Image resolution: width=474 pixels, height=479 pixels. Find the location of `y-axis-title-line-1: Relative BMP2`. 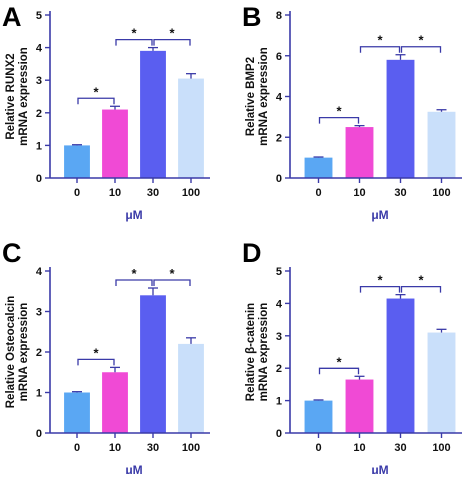

y-axis-title-line-1: Relative BMP2 is located at coordinates (251, 96).